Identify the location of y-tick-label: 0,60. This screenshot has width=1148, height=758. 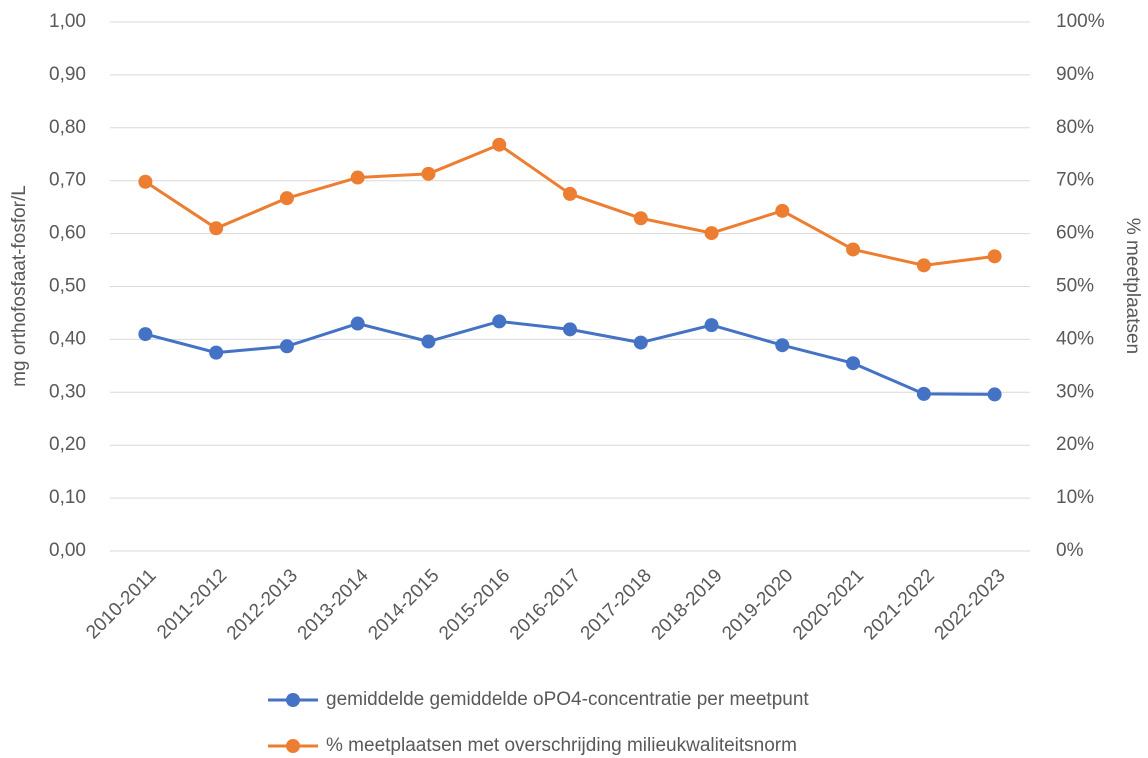
(67, 233).